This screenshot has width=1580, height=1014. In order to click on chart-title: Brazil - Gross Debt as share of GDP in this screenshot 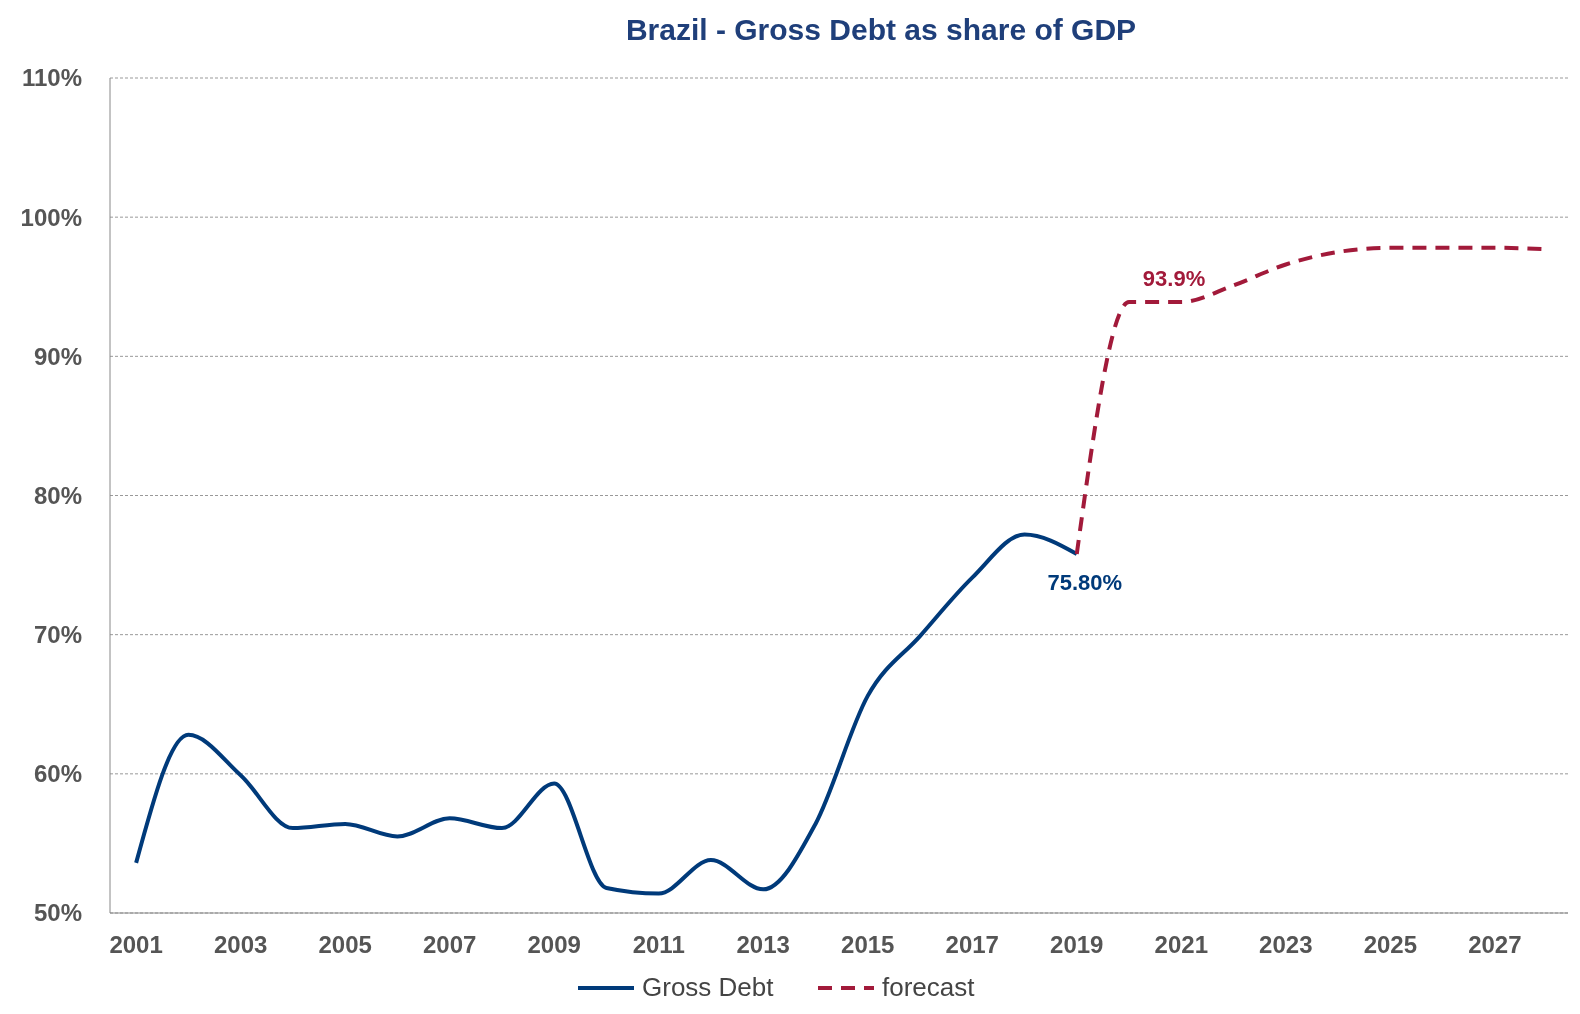, I will do `click(881, 29)`.